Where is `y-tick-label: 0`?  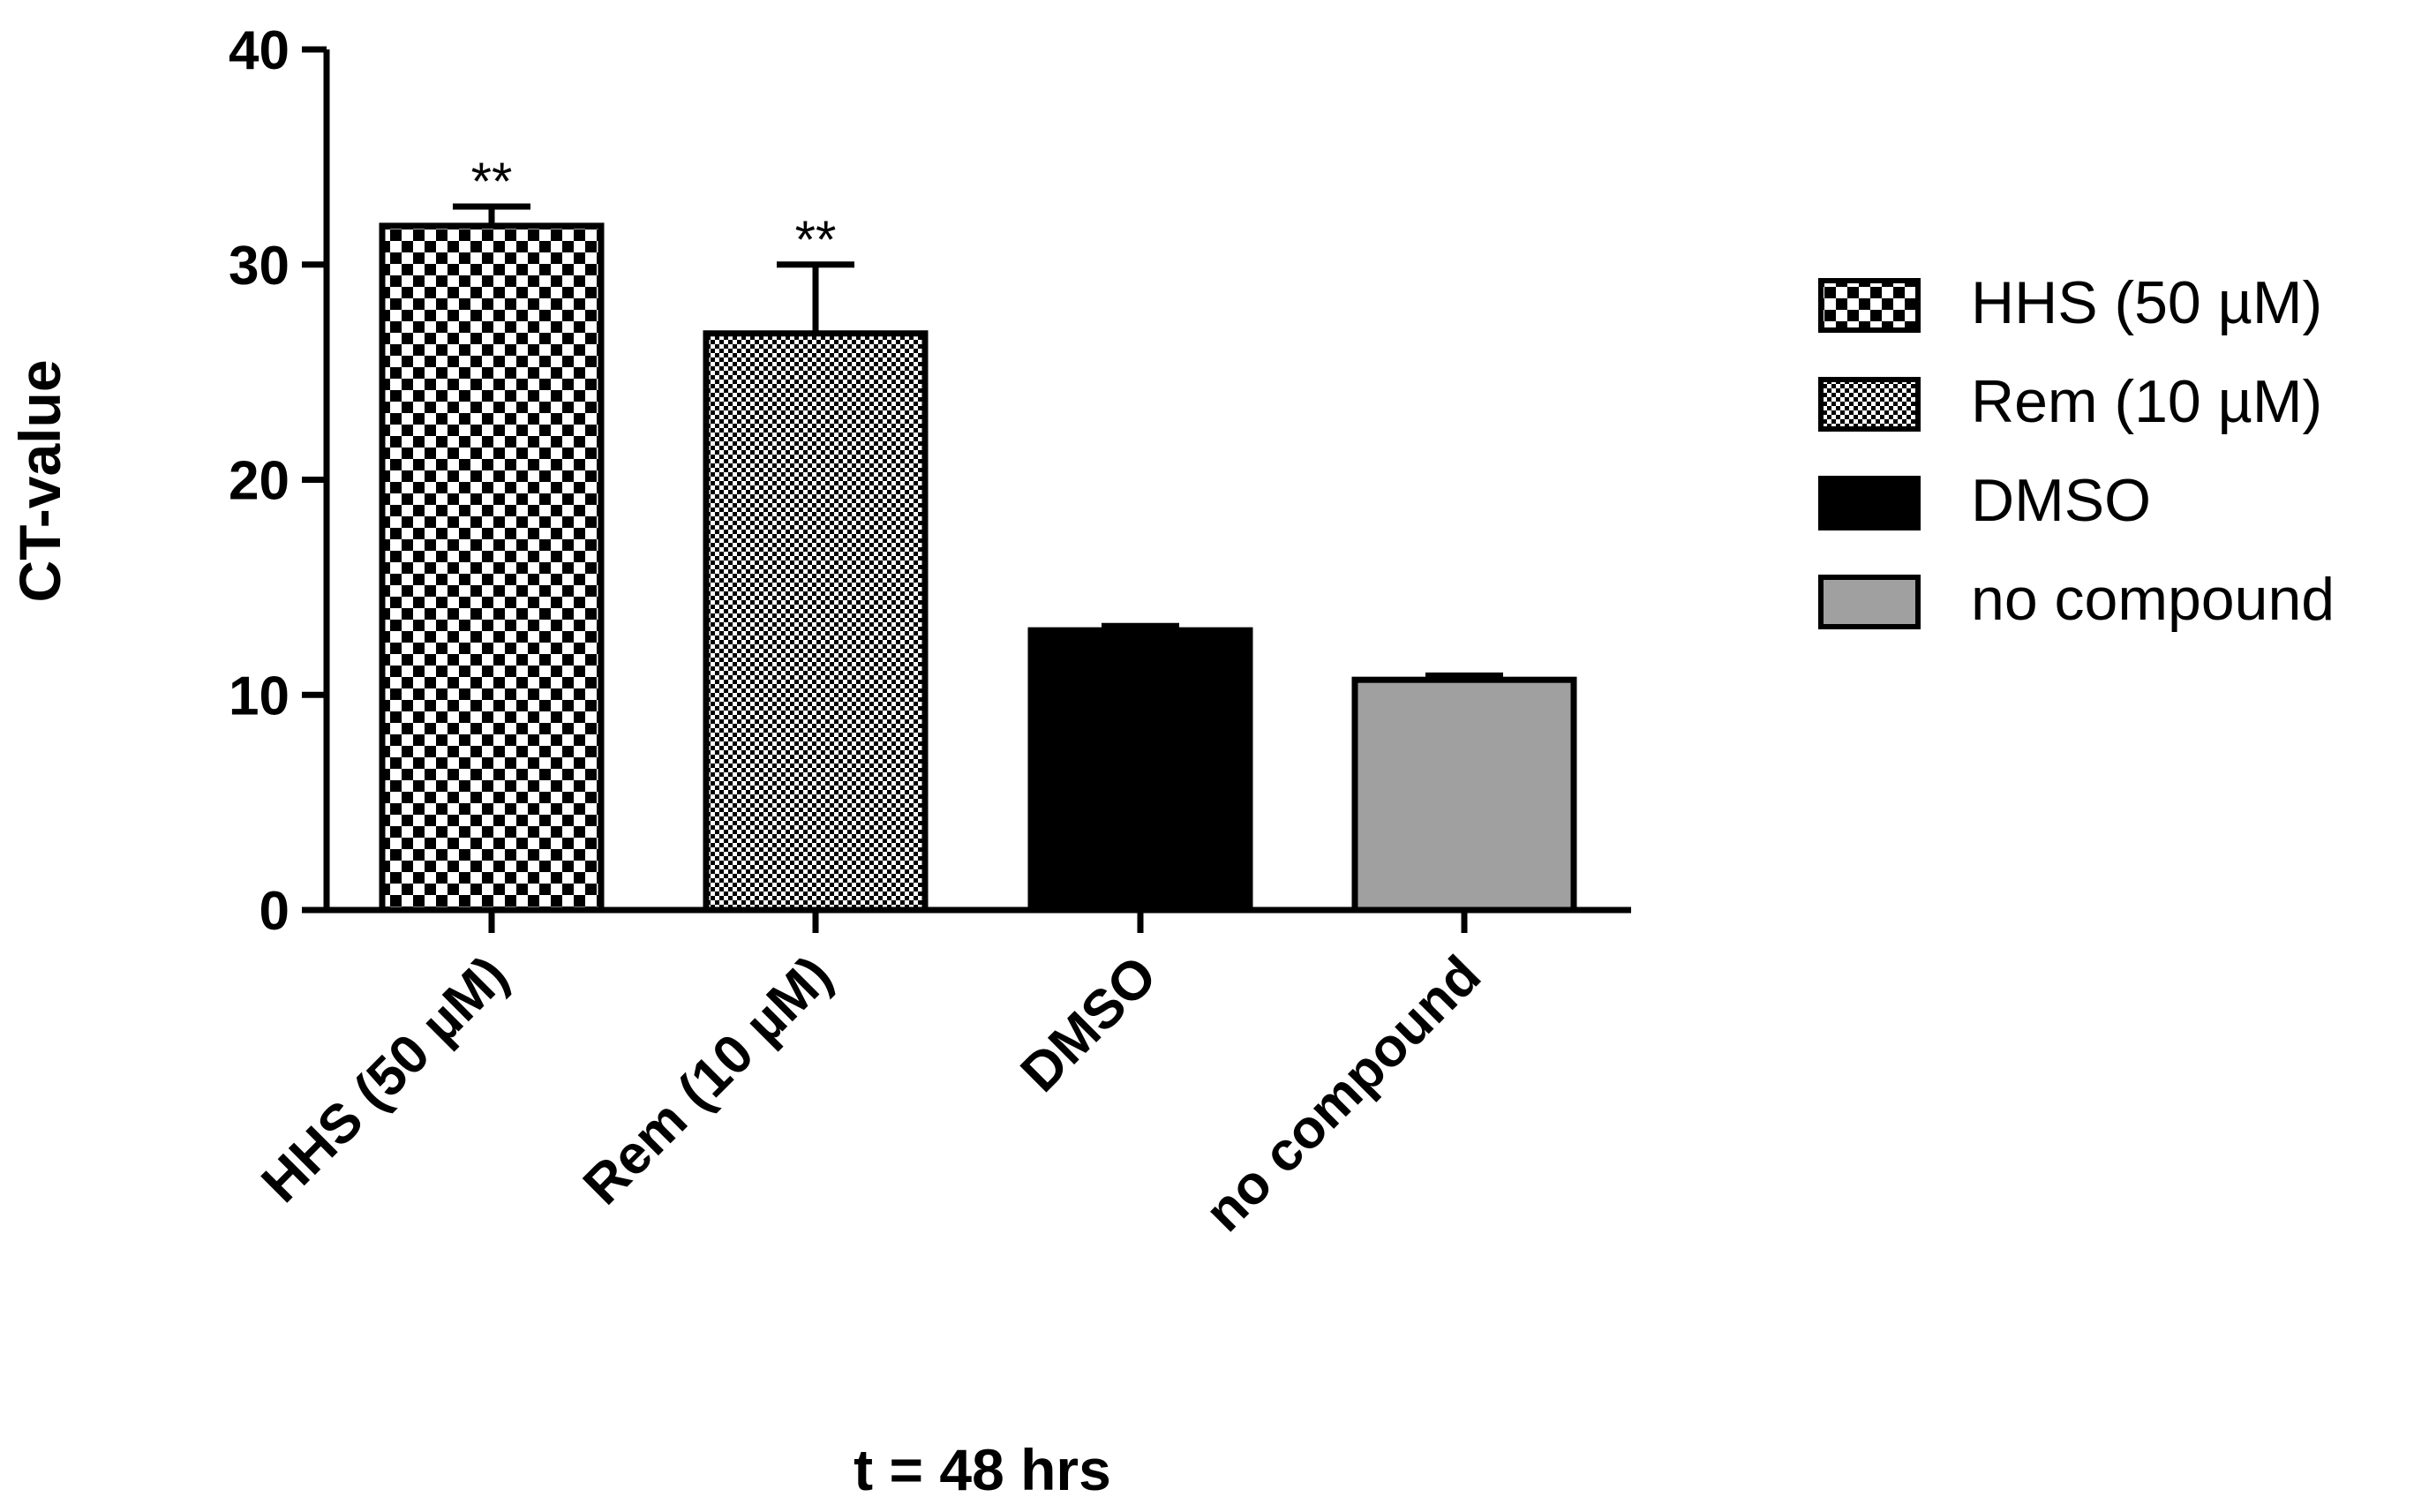 y-tick-label: 0 is located at coordinates (274, 911).